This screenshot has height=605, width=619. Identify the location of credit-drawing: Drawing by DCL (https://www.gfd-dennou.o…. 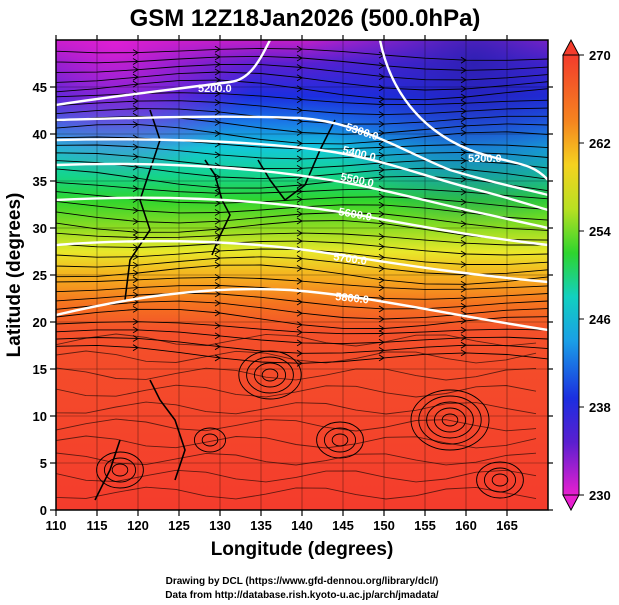
(302, 581).